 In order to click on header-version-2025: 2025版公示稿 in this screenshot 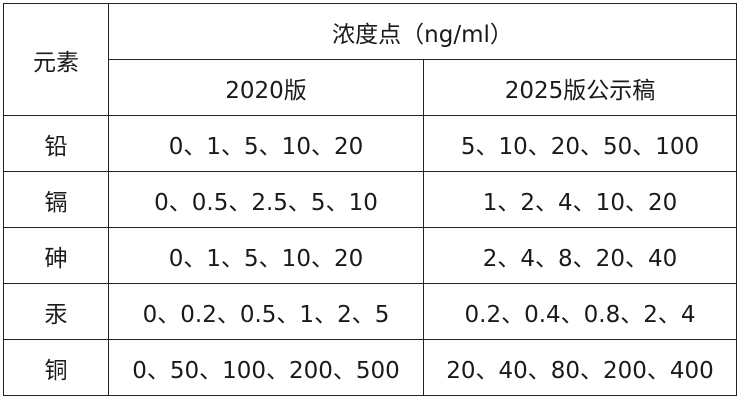, I will do `click(580, 87)`.